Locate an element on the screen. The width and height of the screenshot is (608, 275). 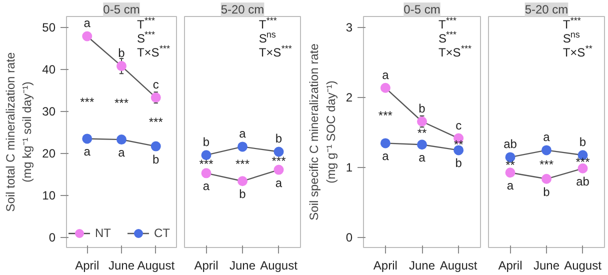
legend-label: CT is located at coordinates (162, 233).